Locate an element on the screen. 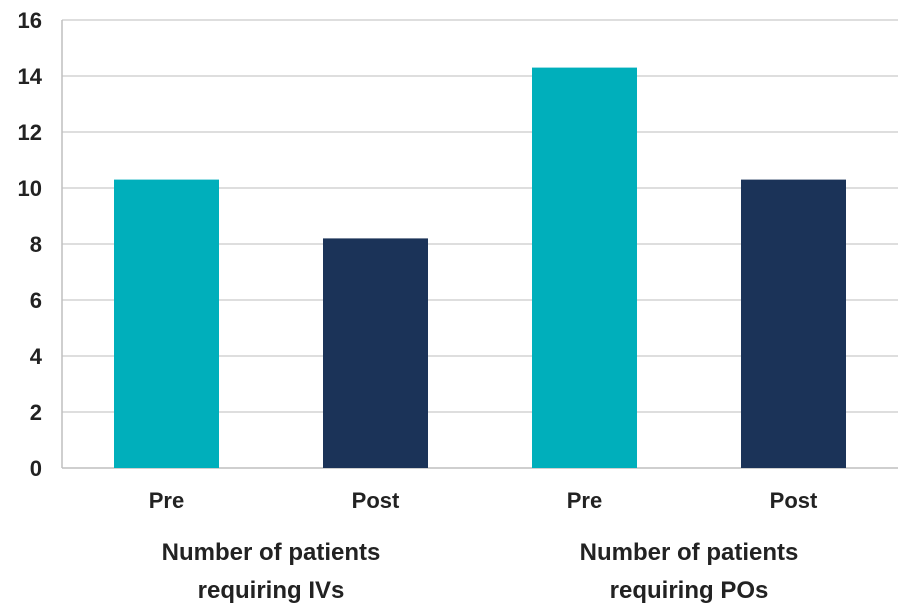  group-label: requiring IVs is located at coordinates (271, 590).